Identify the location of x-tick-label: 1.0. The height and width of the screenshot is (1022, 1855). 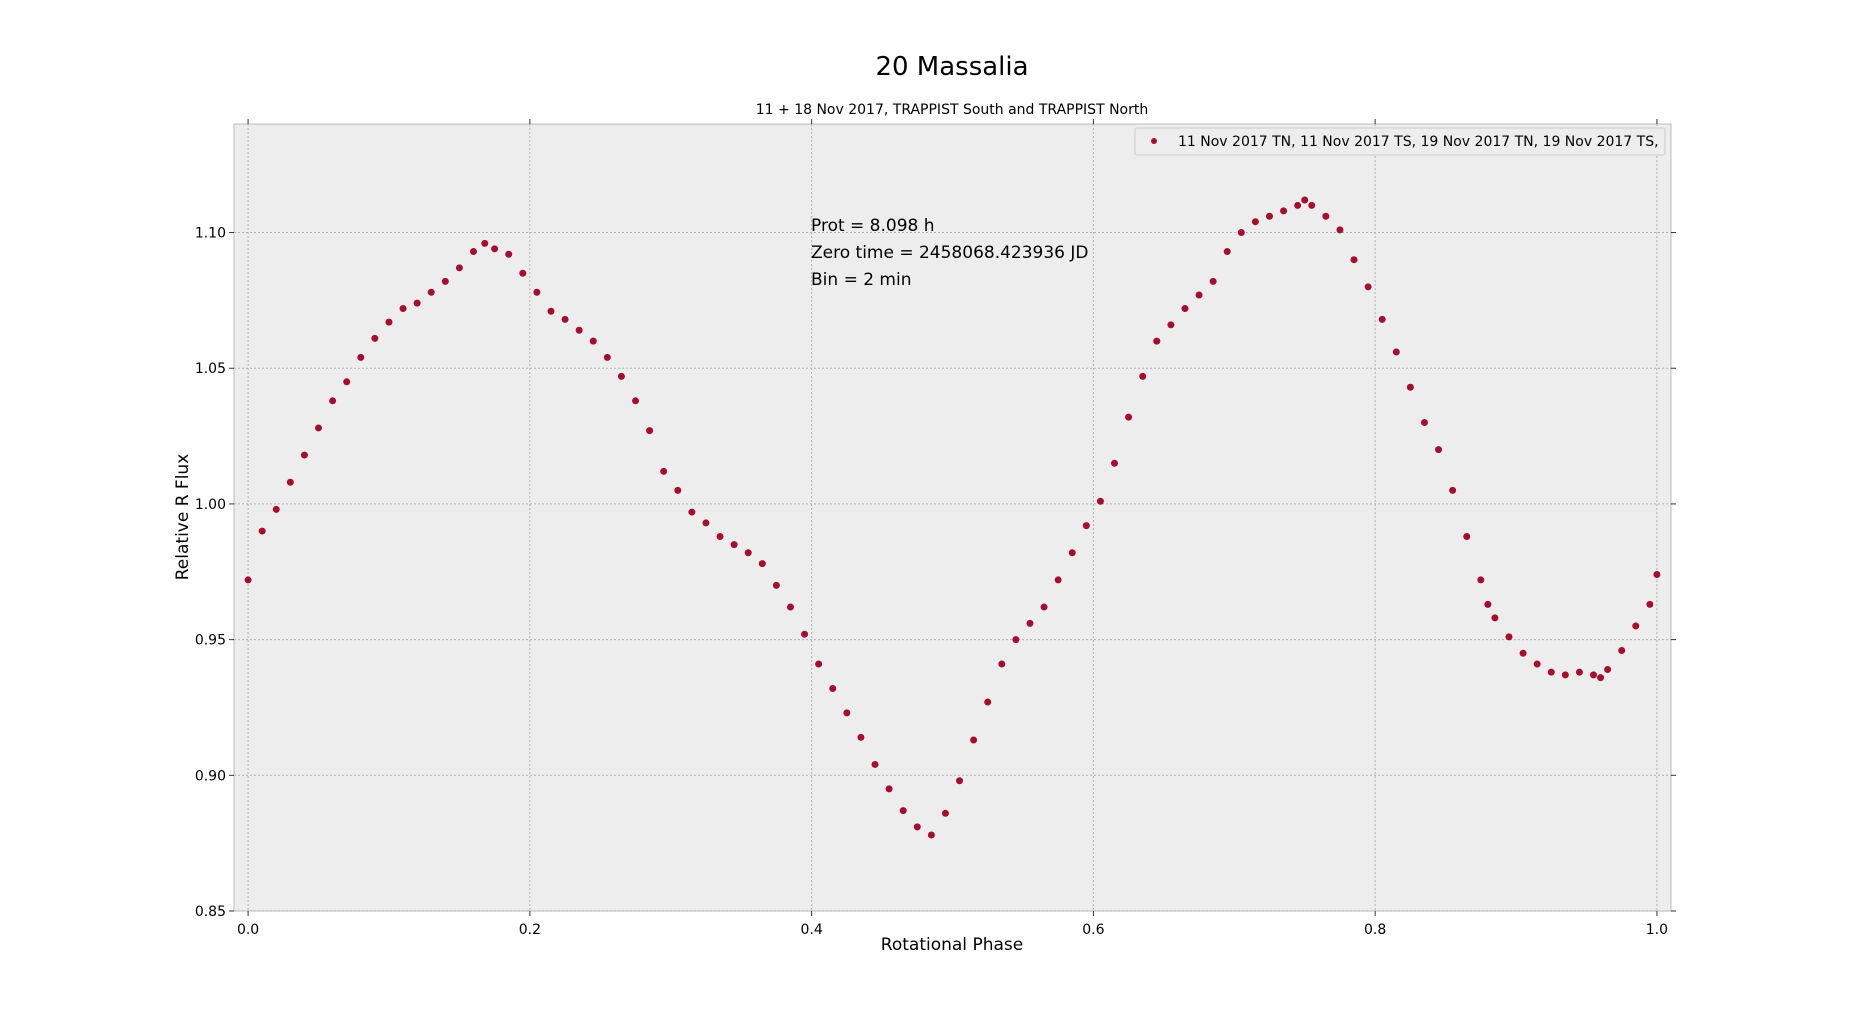
(1657, 930).